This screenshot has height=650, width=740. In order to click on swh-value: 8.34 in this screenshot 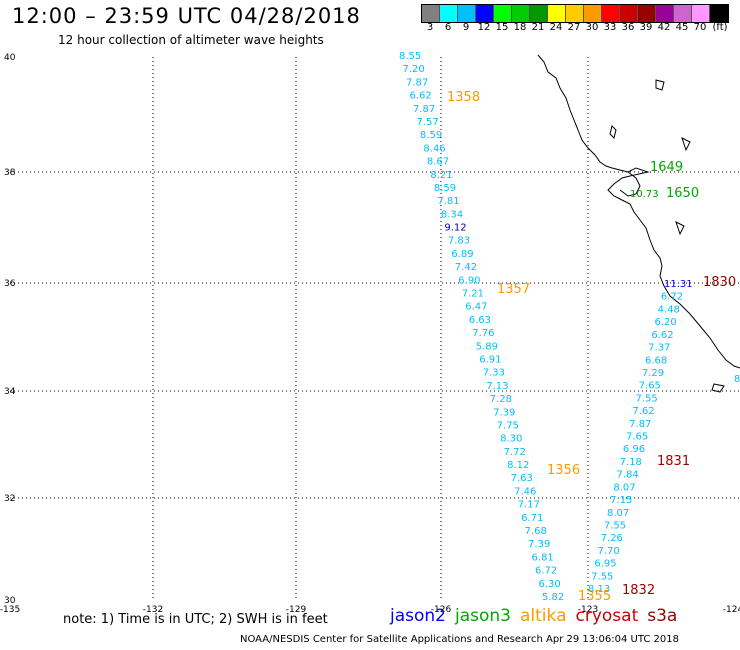, I will do `click(452, 214)`.